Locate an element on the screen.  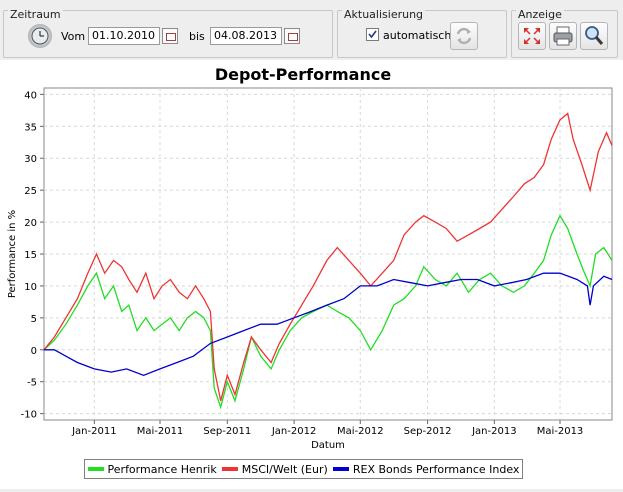
y-tick-label: 15 is located at coordinates (30, 255).